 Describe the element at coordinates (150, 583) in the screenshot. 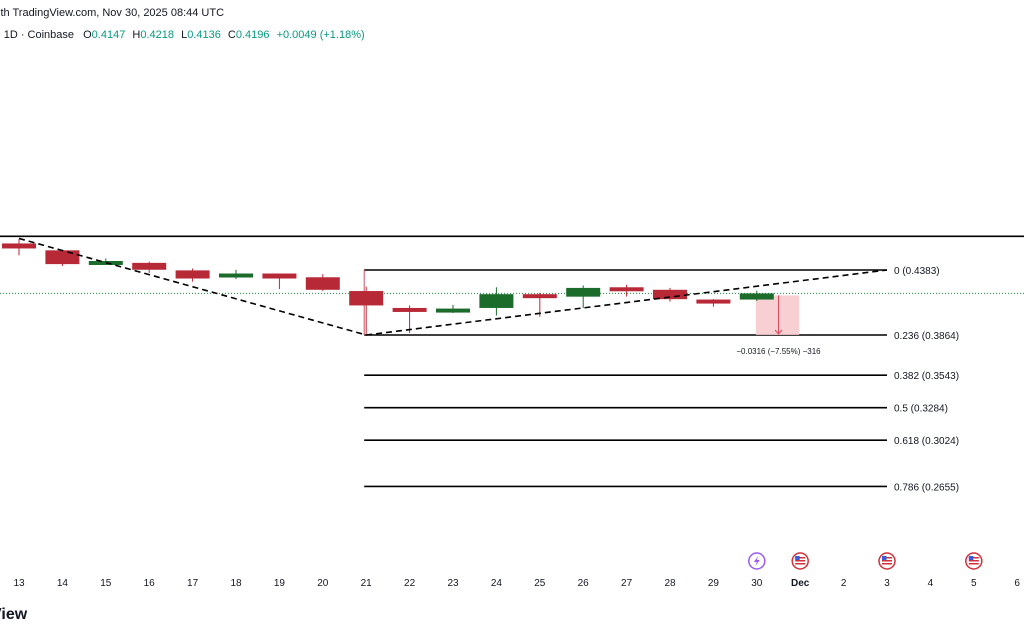

I see `x-axis-tick-label: 16` at that location.